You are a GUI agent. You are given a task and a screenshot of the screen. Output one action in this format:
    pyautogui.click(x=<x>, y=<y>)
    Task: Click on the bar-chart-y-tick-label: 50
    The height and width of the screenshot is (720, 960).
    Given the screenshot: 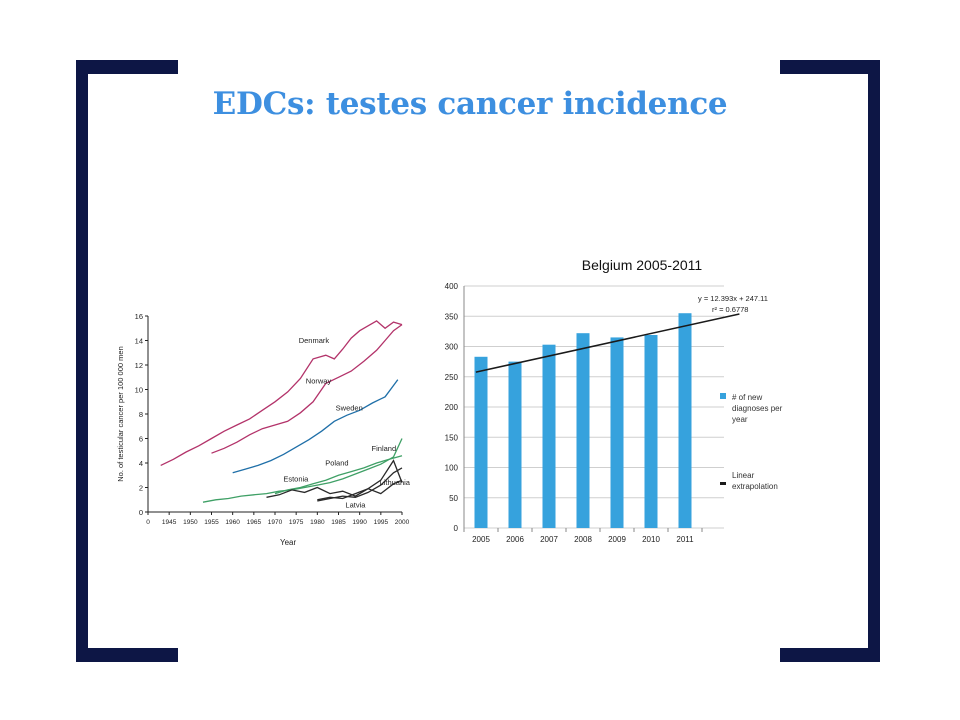 What is the action you would take?
    pyautogui.click(x=453, y=498)
    